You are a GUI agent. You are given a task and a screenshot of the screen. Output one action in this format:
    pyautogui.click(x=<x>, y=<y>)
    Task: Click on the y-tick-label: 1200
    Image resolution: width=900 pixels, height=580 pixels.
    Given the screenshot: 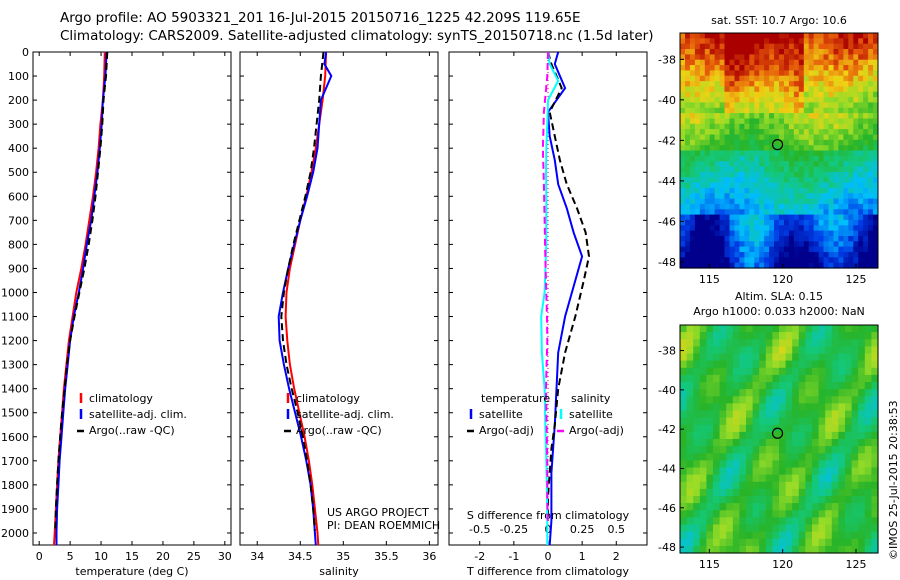 What is the action you would take?
    pyautogui.click(x=15, y=341)
    